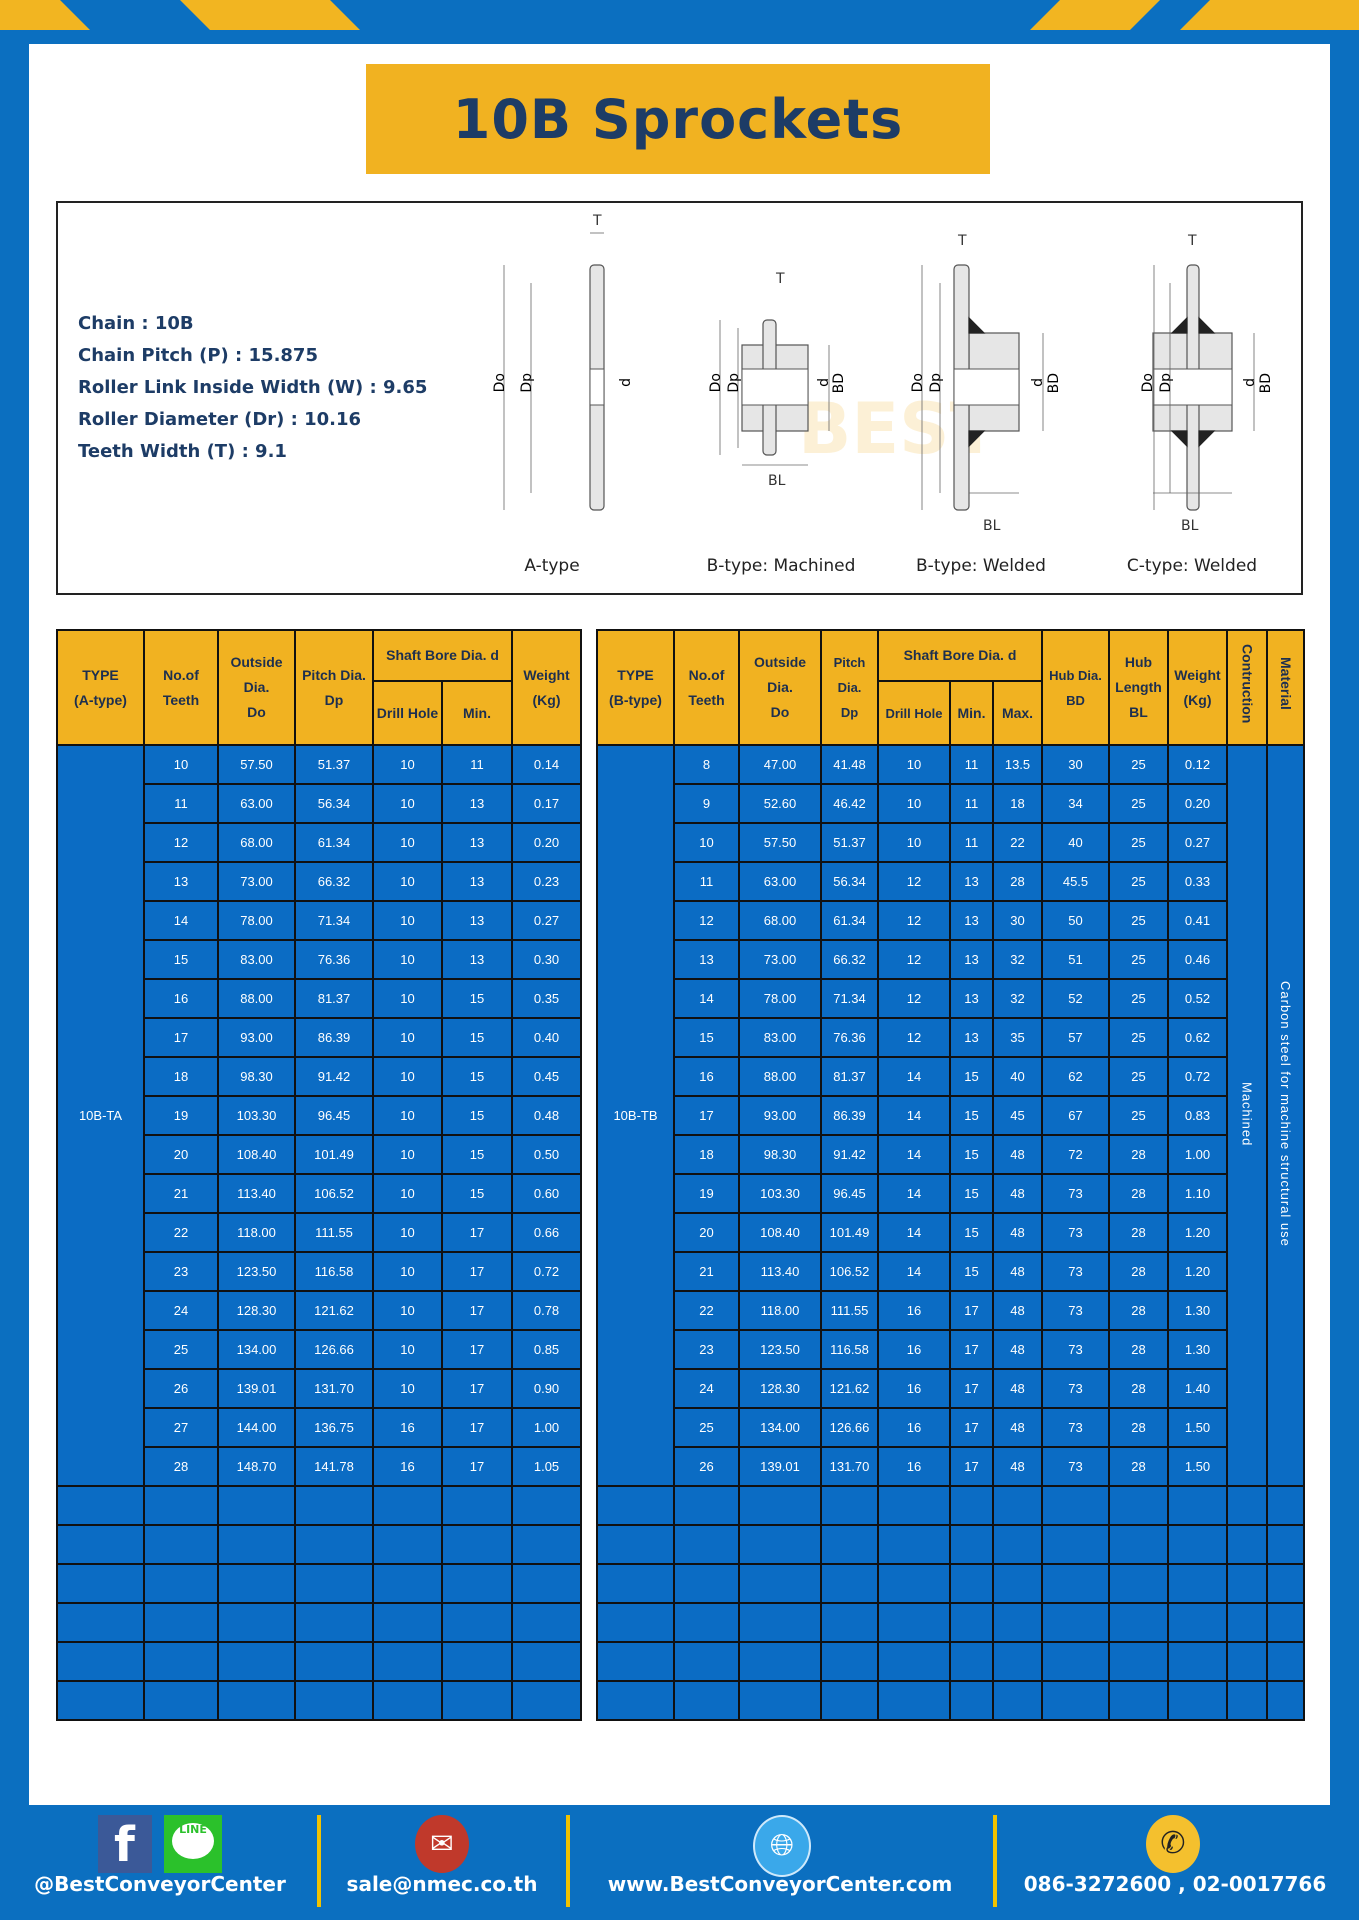  Describe the element at coordinates (1175, 1884) in the screenshot. I see `phone-numbers: 086-3272600 , 02-0017766` at that location.